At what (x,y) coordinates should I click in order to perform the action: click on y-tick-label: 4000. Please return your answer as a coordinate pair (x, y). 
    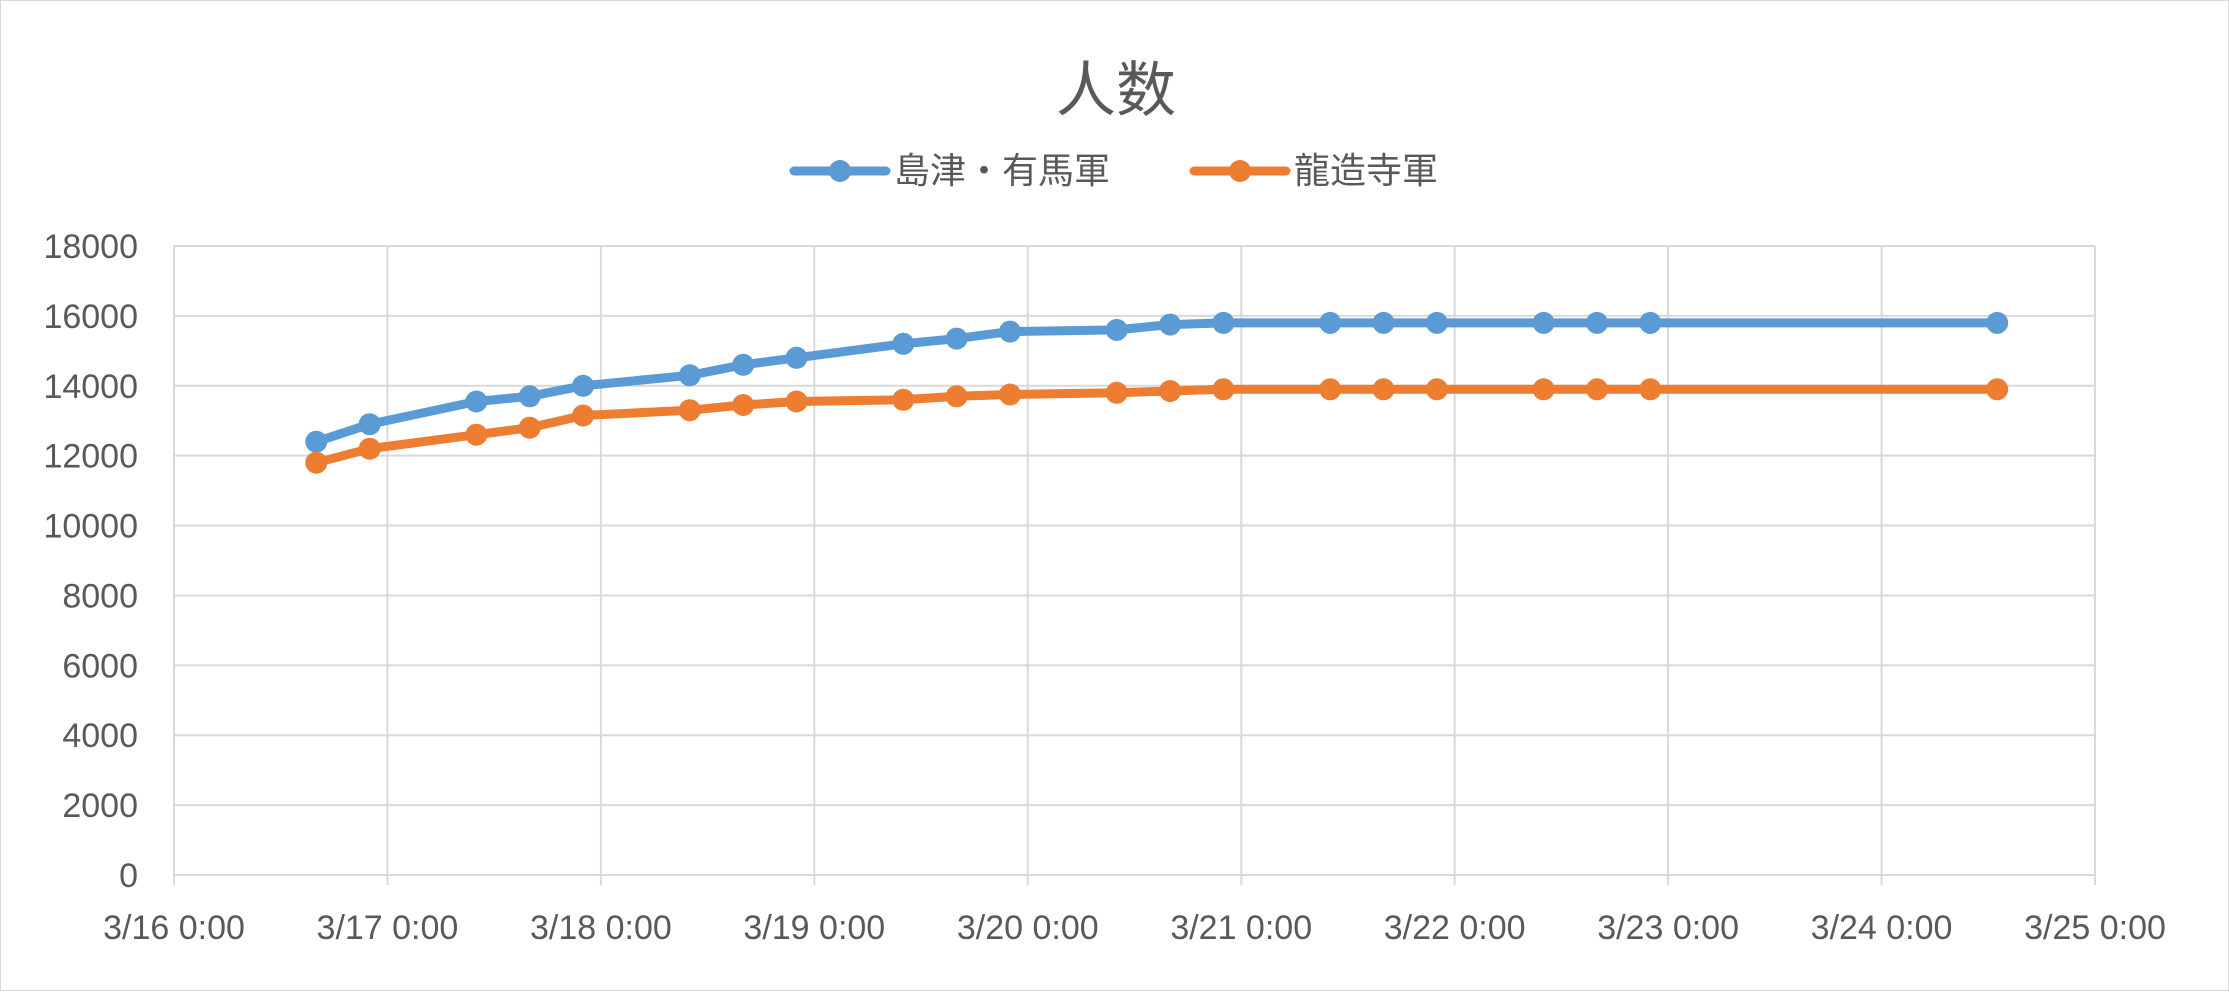
    Looking at the image, I should click on (100, 736).